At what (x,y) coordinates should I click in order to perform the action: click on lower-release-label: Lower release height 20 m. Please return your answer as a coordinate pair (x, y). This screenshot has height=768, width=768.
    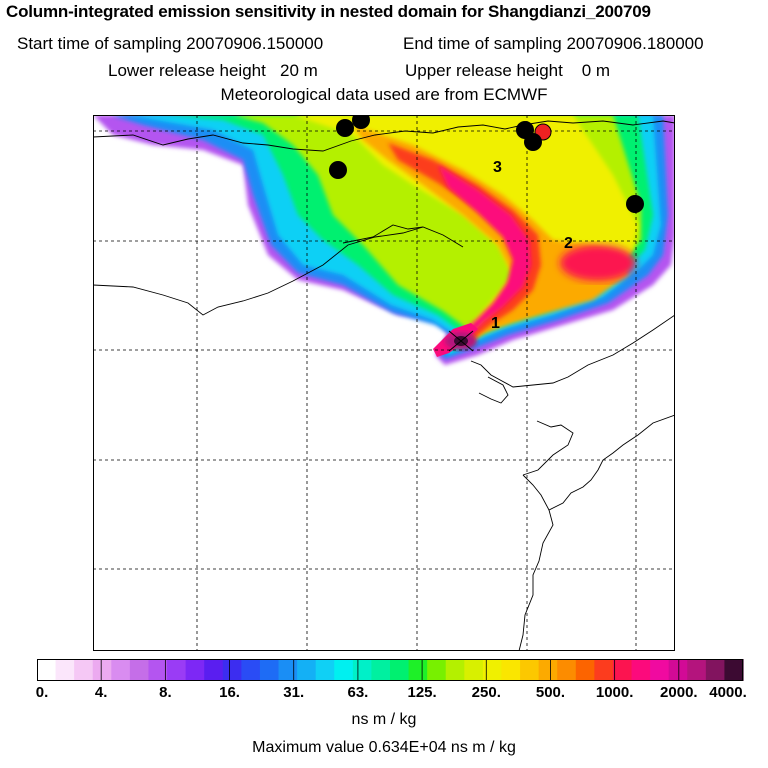
    Looking at the image, I should click on (213, 70).